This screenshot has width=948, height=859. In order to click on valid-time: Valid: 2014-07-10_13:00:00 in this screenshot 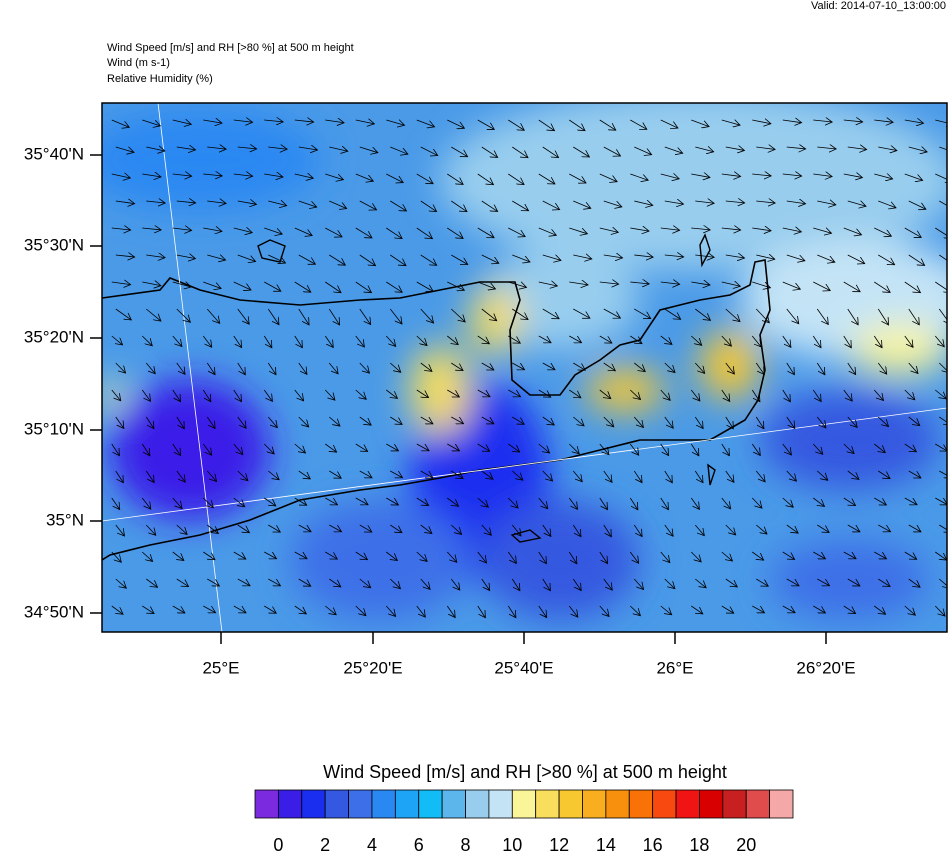, I will do `click(878, 6)`.